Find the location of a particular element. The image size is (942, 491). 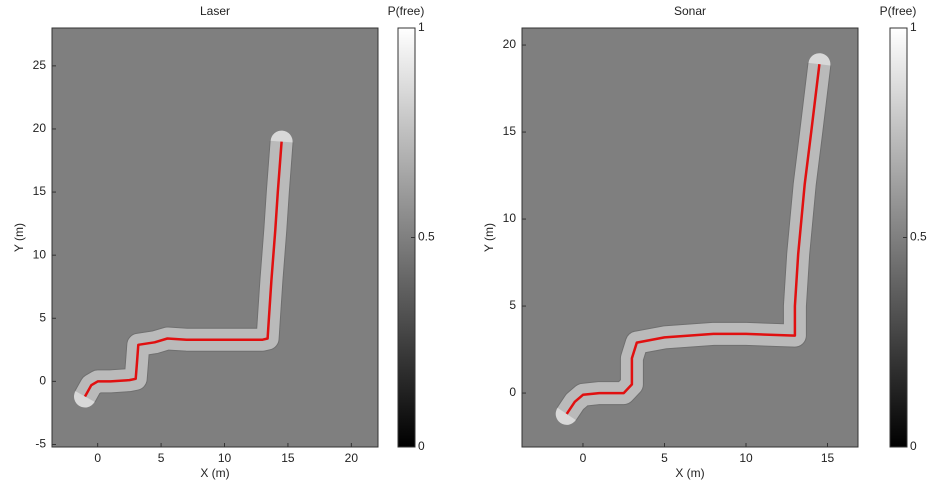

chart-title: Laser is located at coordinates (215, 11).